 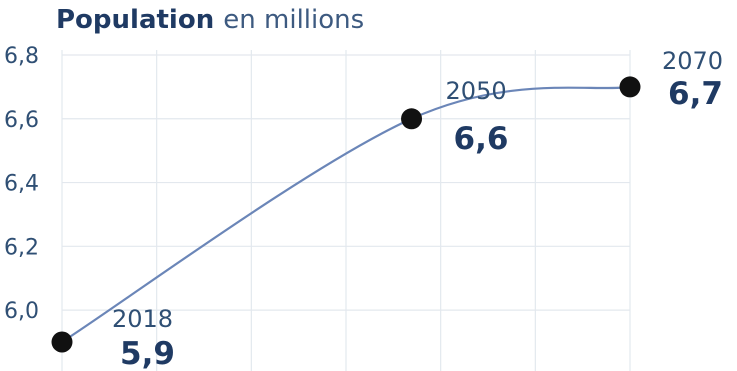 I want to click on y-tick-label: 6,2, so click(x=21, y=247).